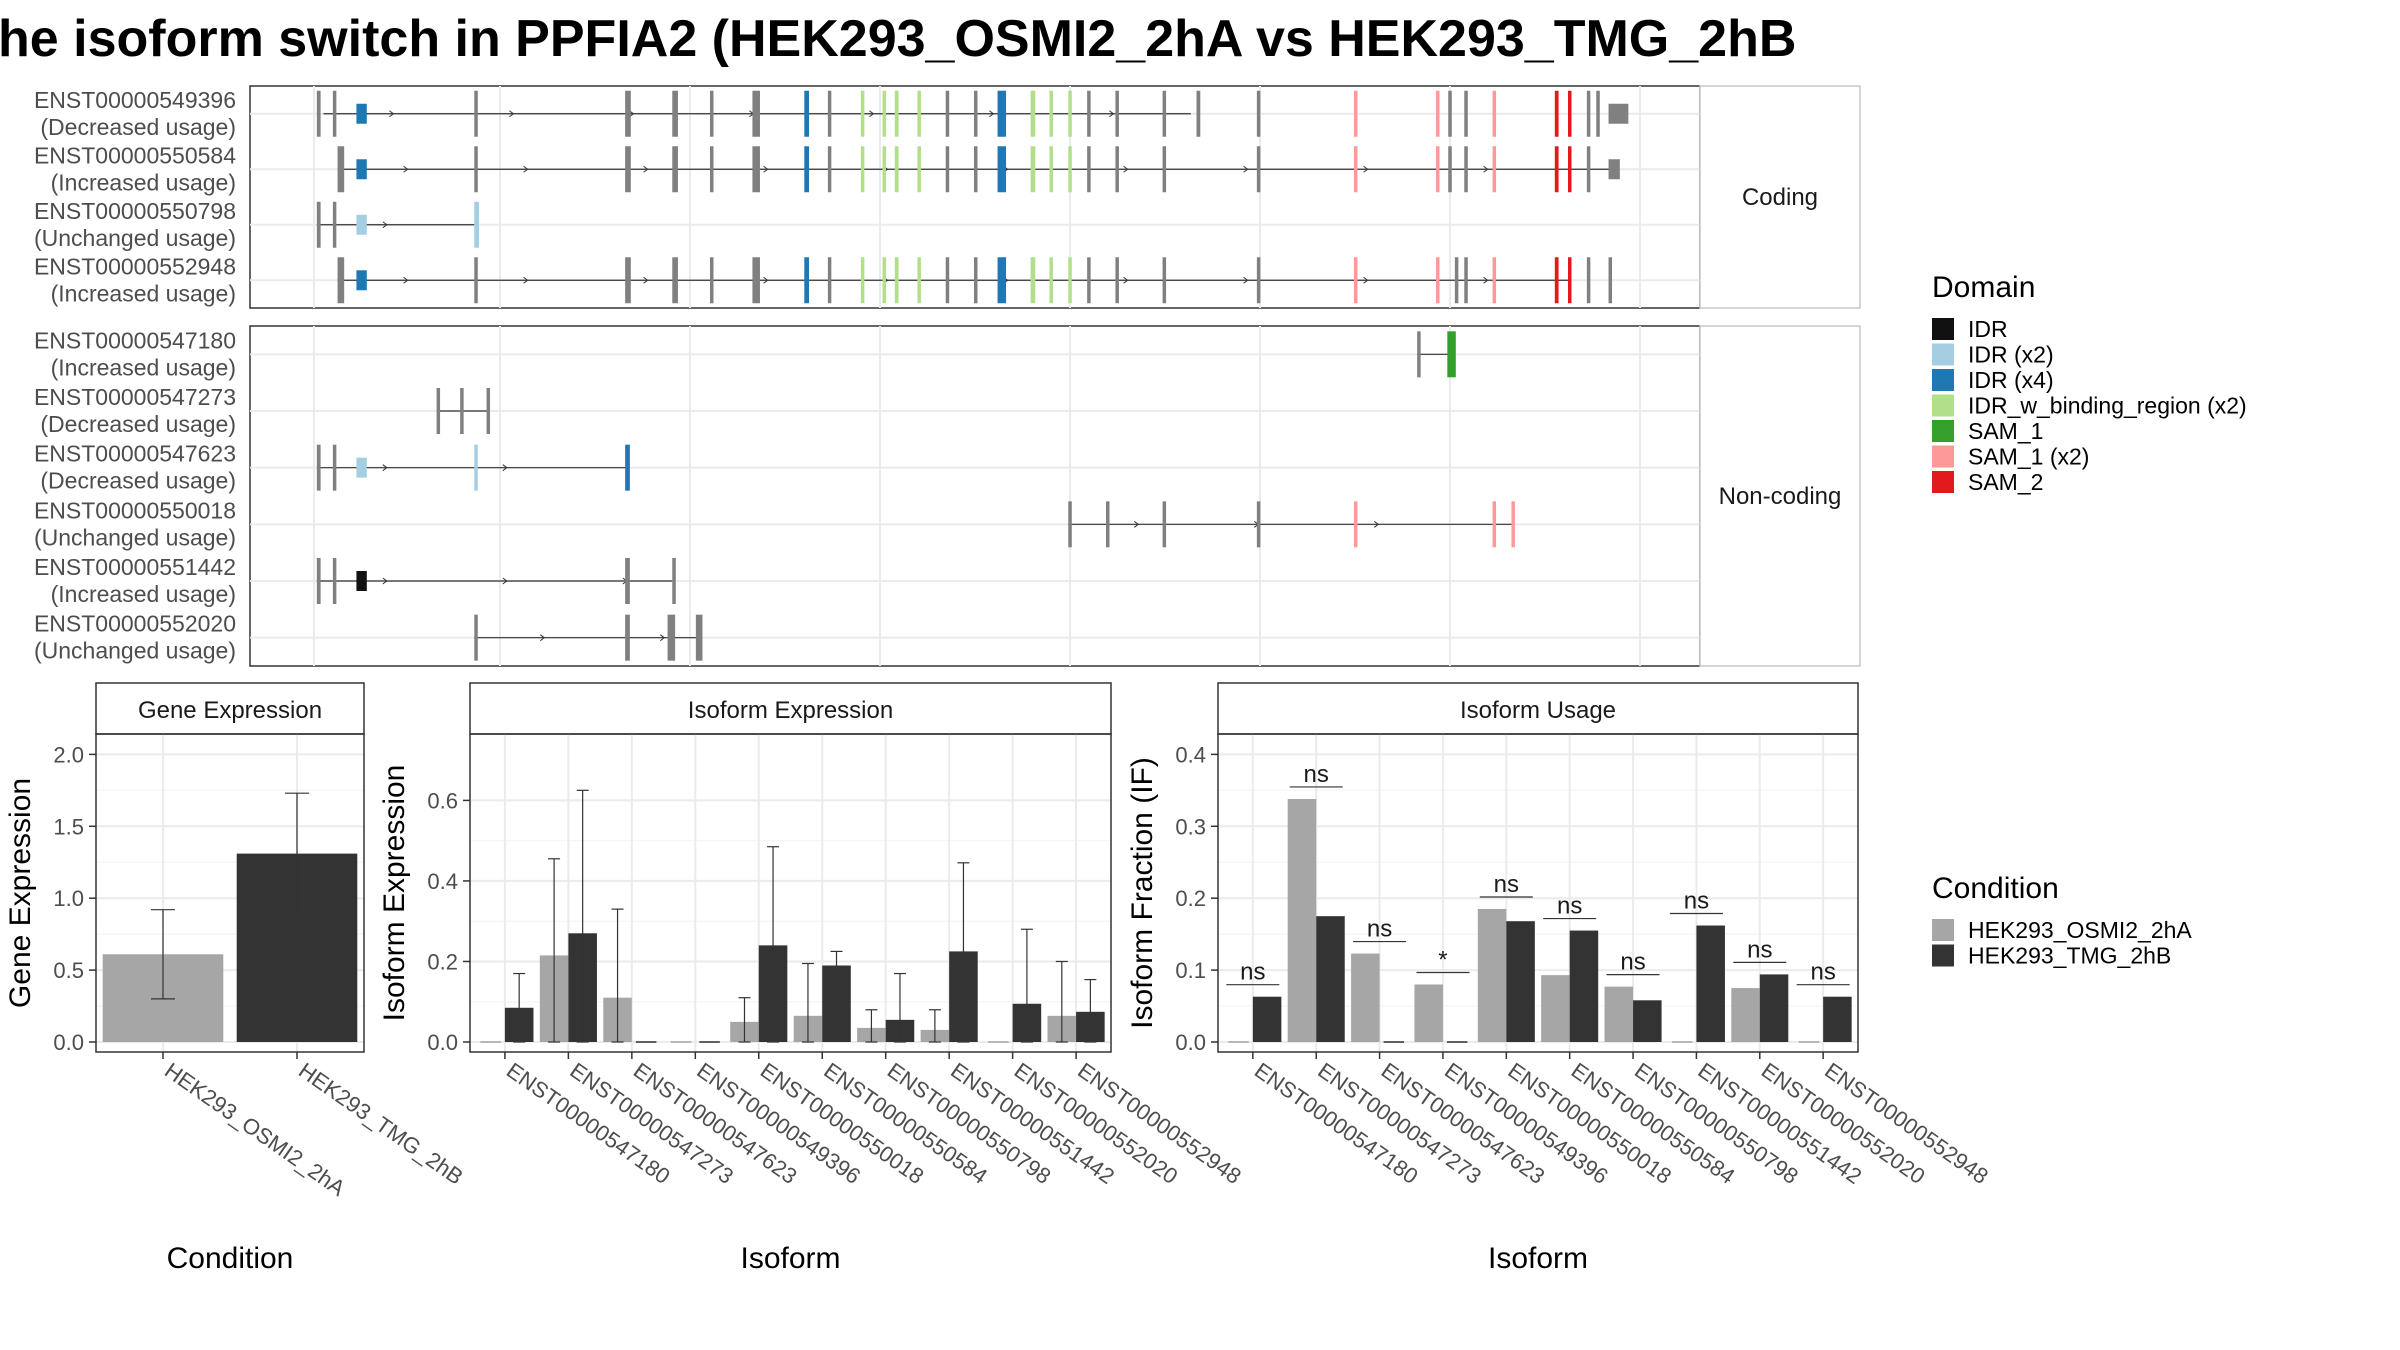 Image resolution: width=2400 pixels, height=1350 pixels. What do you see at coordinates (1190, 898) in the screenshot?
I see `y-tick-label: 0.2` at bounding box center [1190, 898].